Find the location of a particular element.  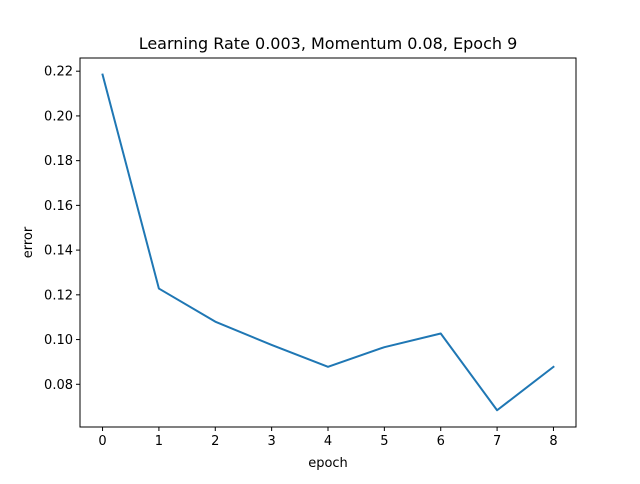

y-axis-label: error is located at coordinates (28, 242).